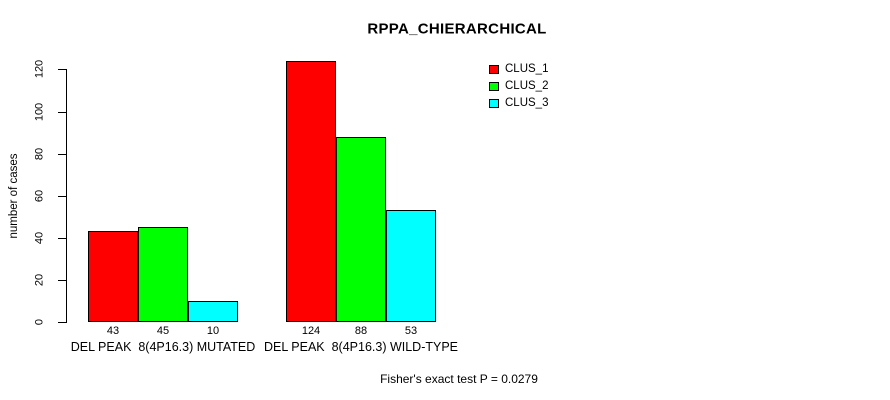 This screenshot has width=890, height=400. I want to click on legend-item-clus_1: CLUS_1, so click(519, 69).